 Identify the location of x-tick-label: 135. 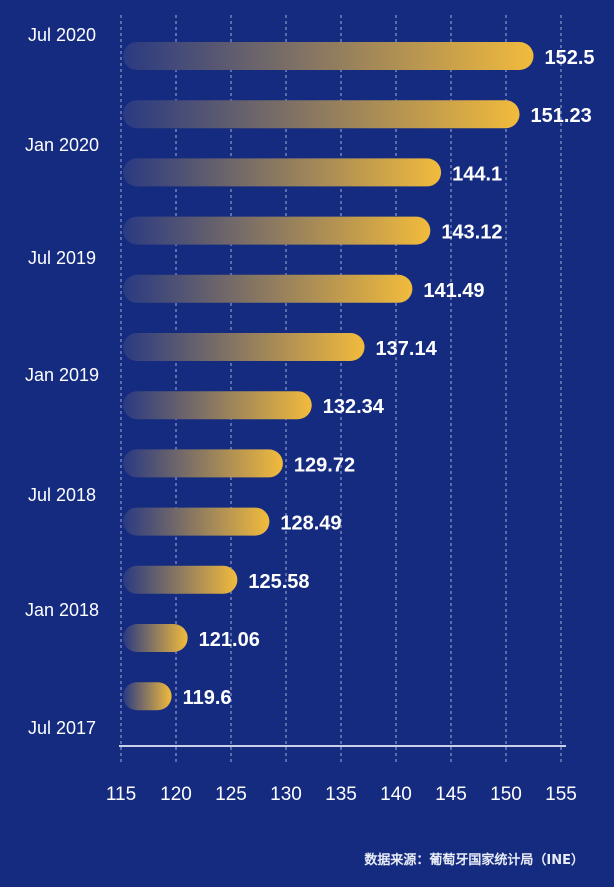
(341, 794).